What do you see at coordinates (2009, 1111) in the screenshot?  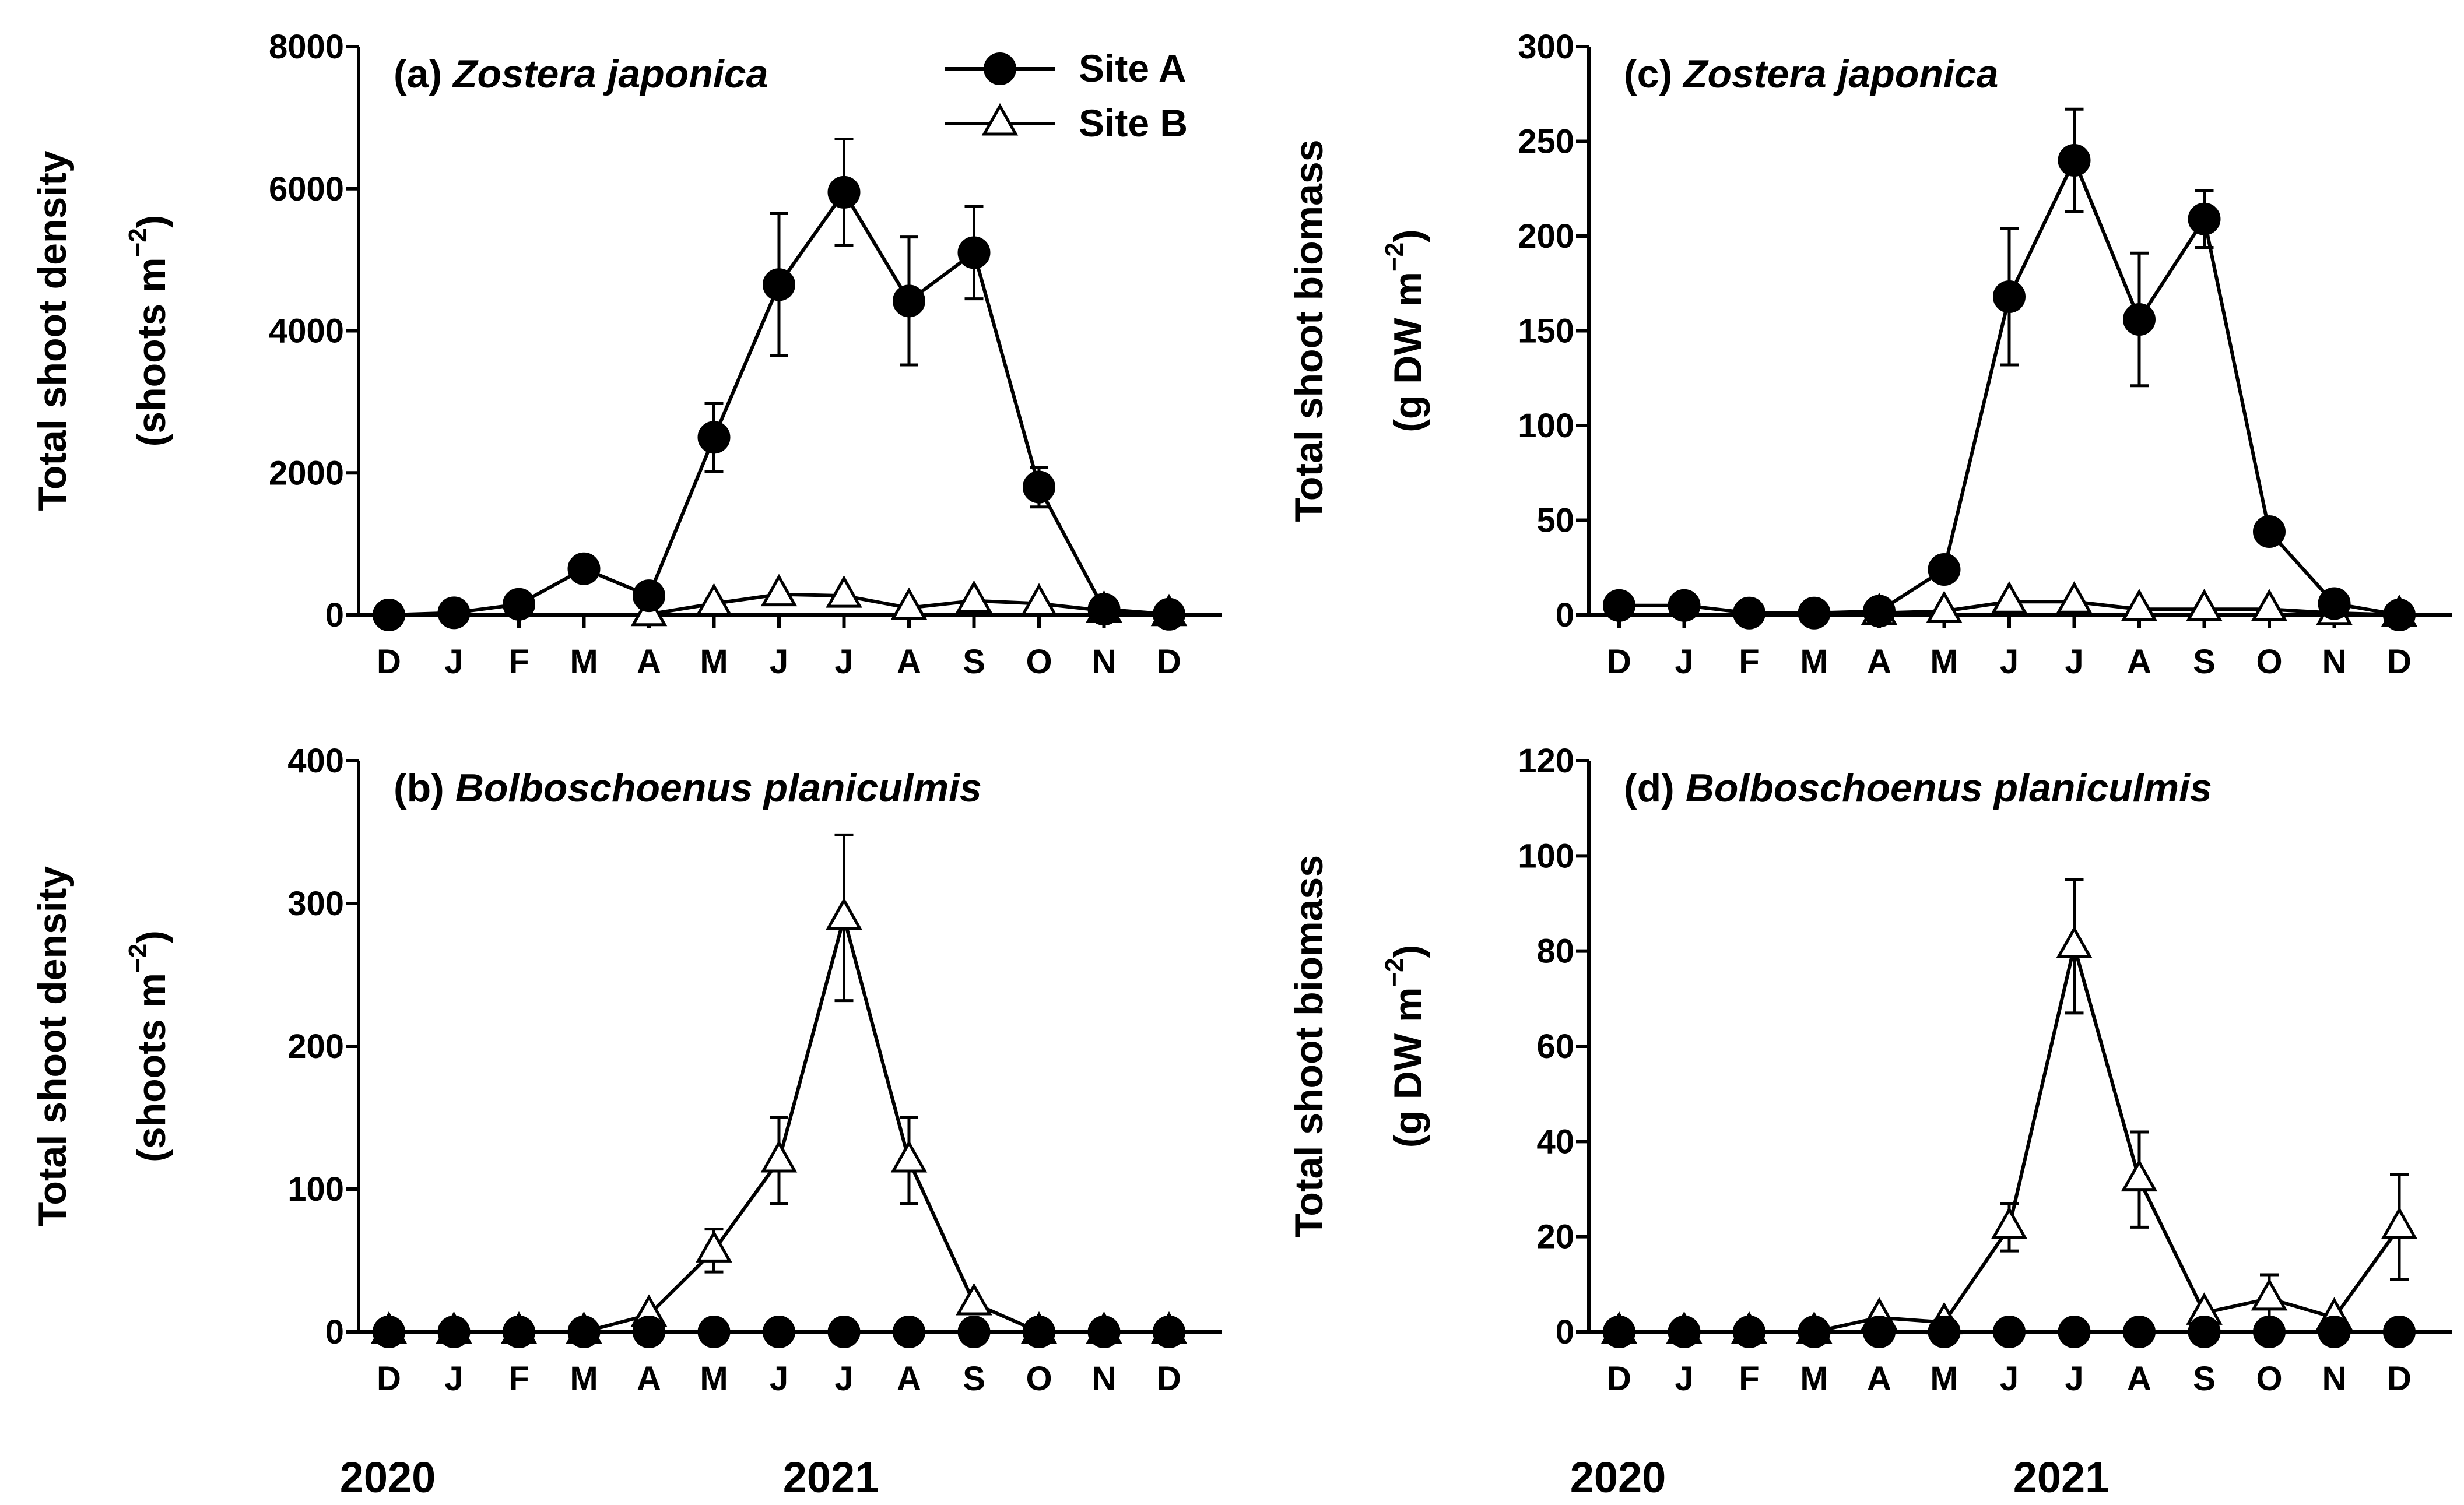 I see `series-site-b` at bounding box center [2009, 1111].